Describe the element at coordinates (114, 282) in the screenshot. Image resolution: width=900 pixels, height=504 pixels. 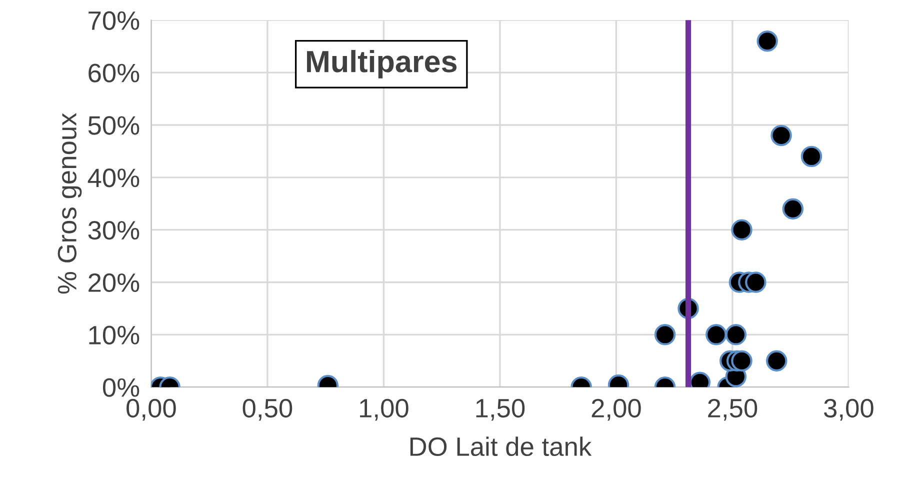
I see `y-tick-label: 20%` at that location.